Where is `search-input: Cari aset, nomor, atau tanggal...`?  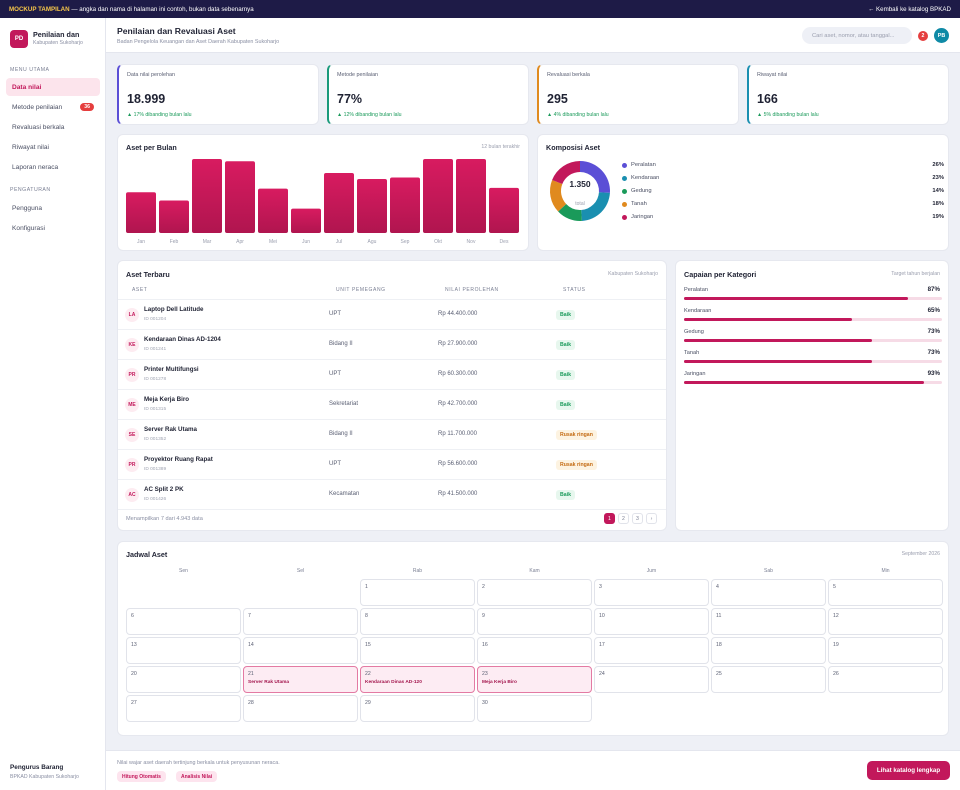 search-input: Cari aset, nomor, atau tanggal... is located at coordinates (857, 35).